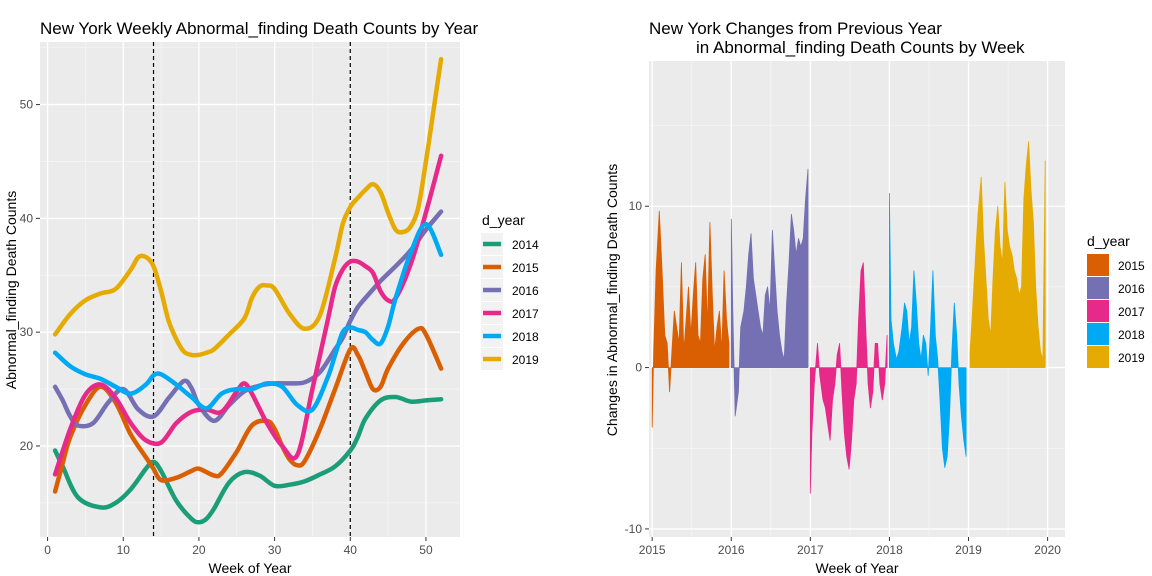 The image size is (1152, 576). I want to click on chart2-x-tick-label: 2018, so click(889, 550).